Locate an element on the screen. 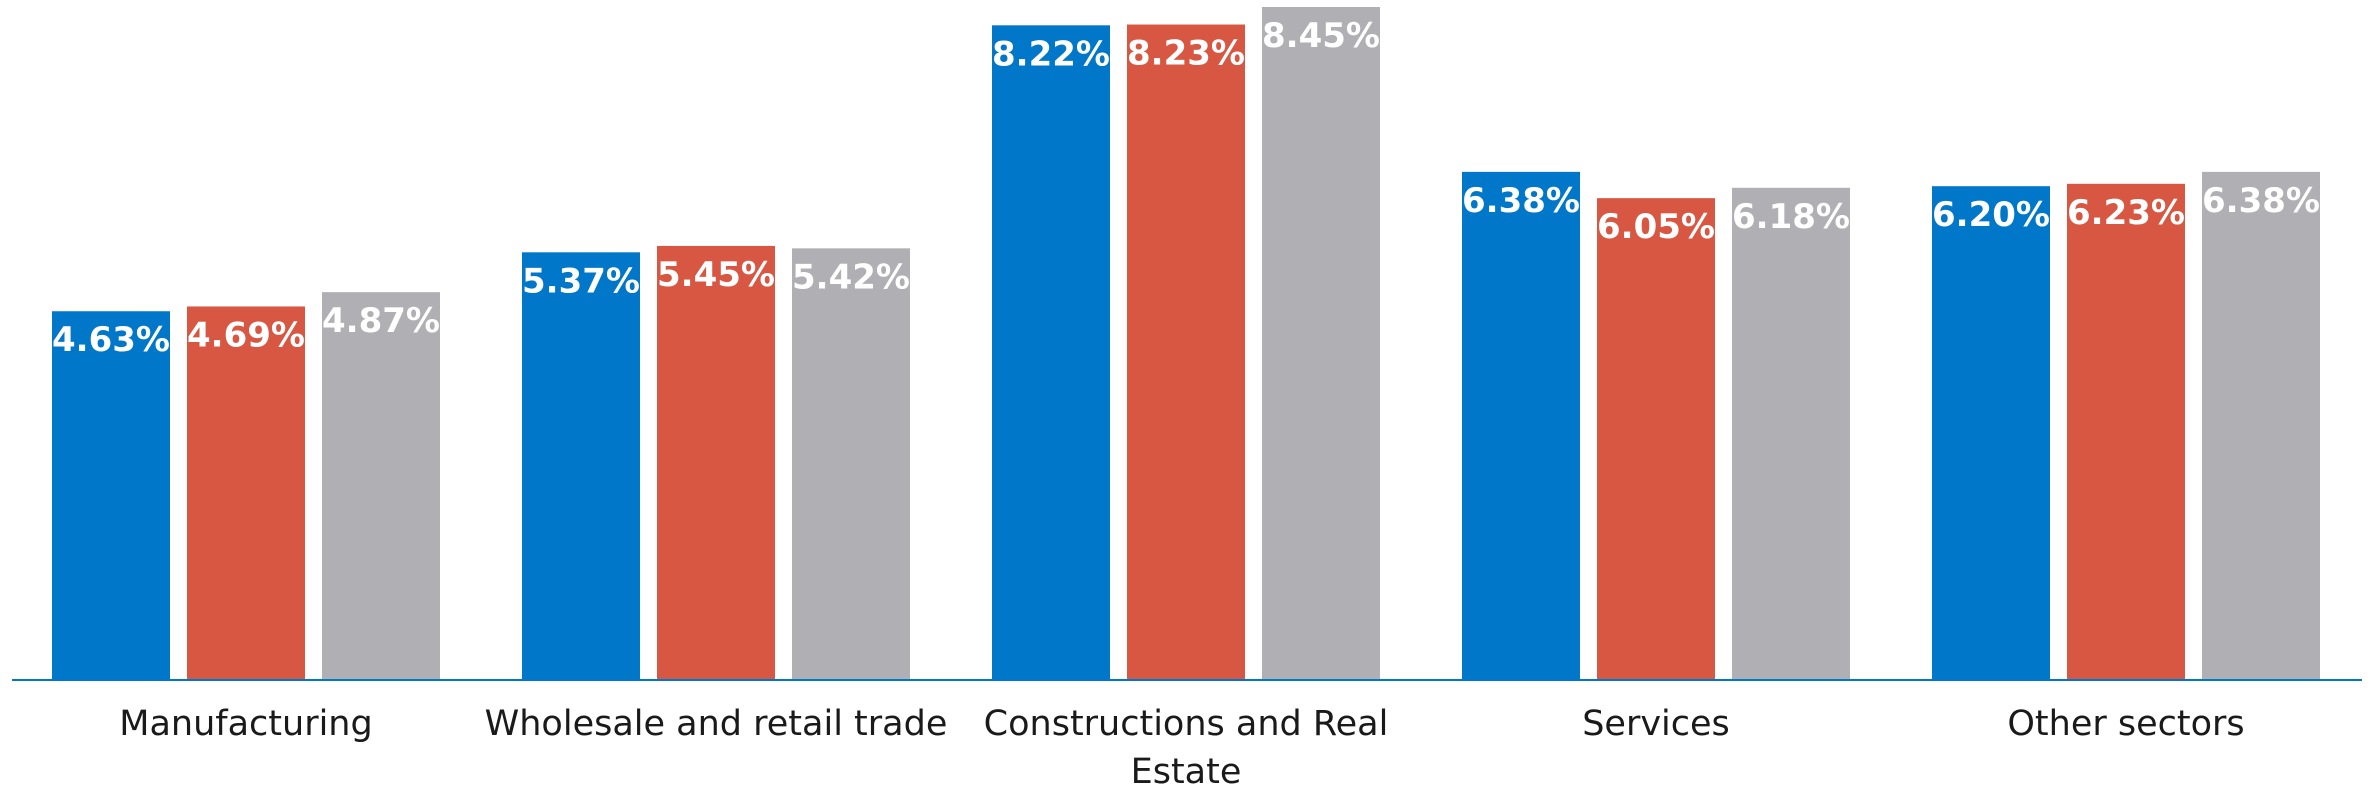  bar-value-label: 6.05% is located at coordinates (1656, 227).